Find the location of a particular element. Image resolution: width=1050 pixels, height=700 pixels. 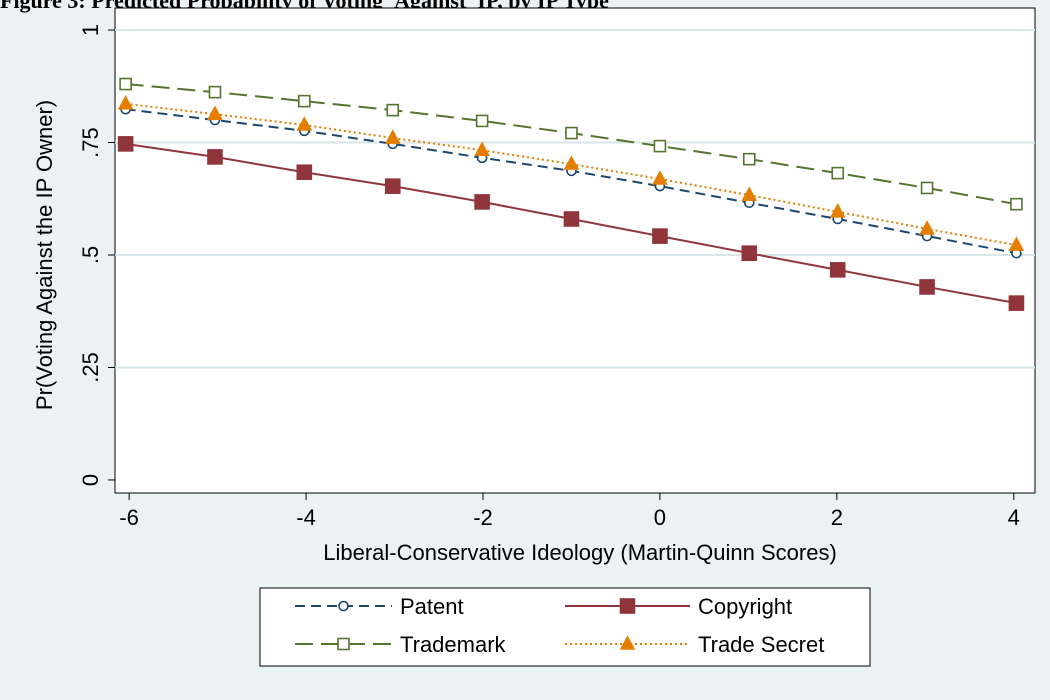

x-tick-label: -4 is located at coordinates (306, 517).